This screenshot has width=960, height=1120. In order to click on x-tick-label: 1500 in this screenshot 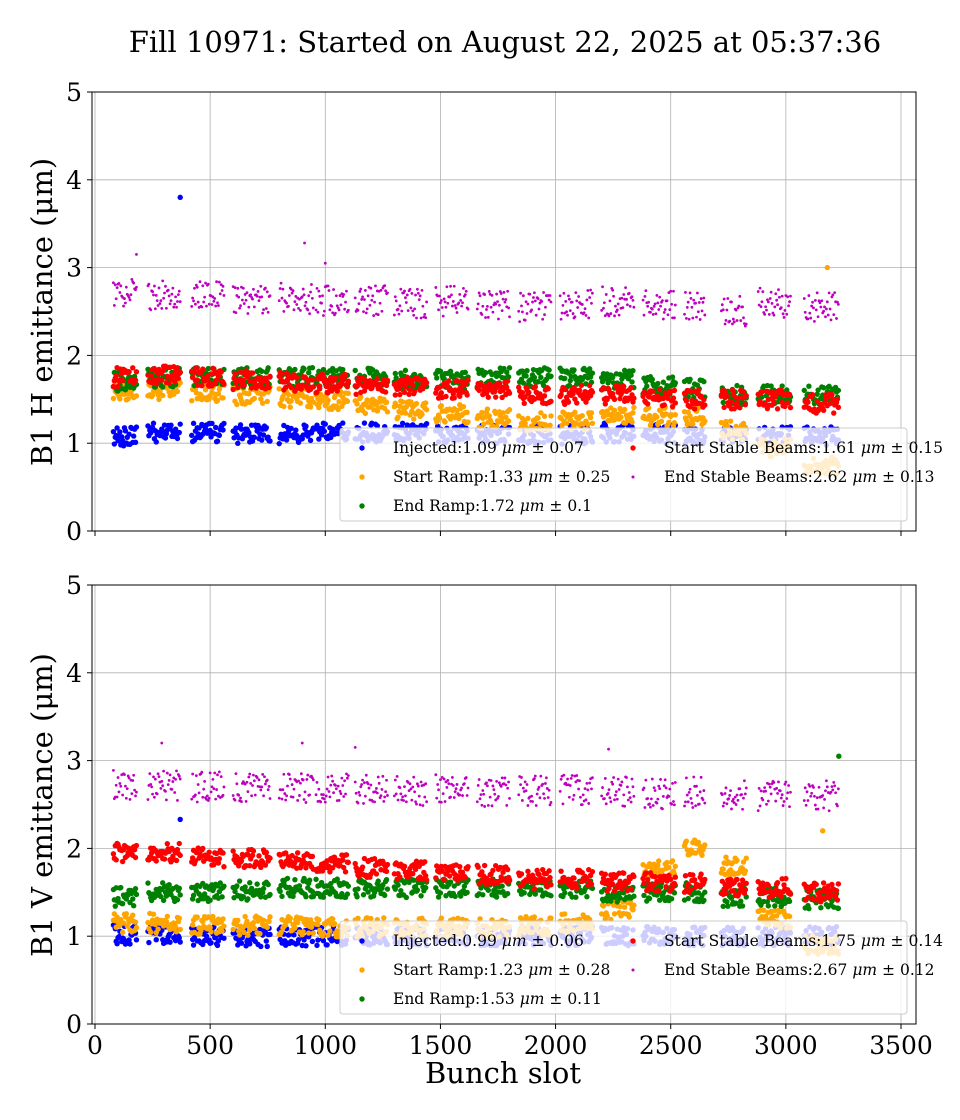, I will do `click(441, 1045)`.